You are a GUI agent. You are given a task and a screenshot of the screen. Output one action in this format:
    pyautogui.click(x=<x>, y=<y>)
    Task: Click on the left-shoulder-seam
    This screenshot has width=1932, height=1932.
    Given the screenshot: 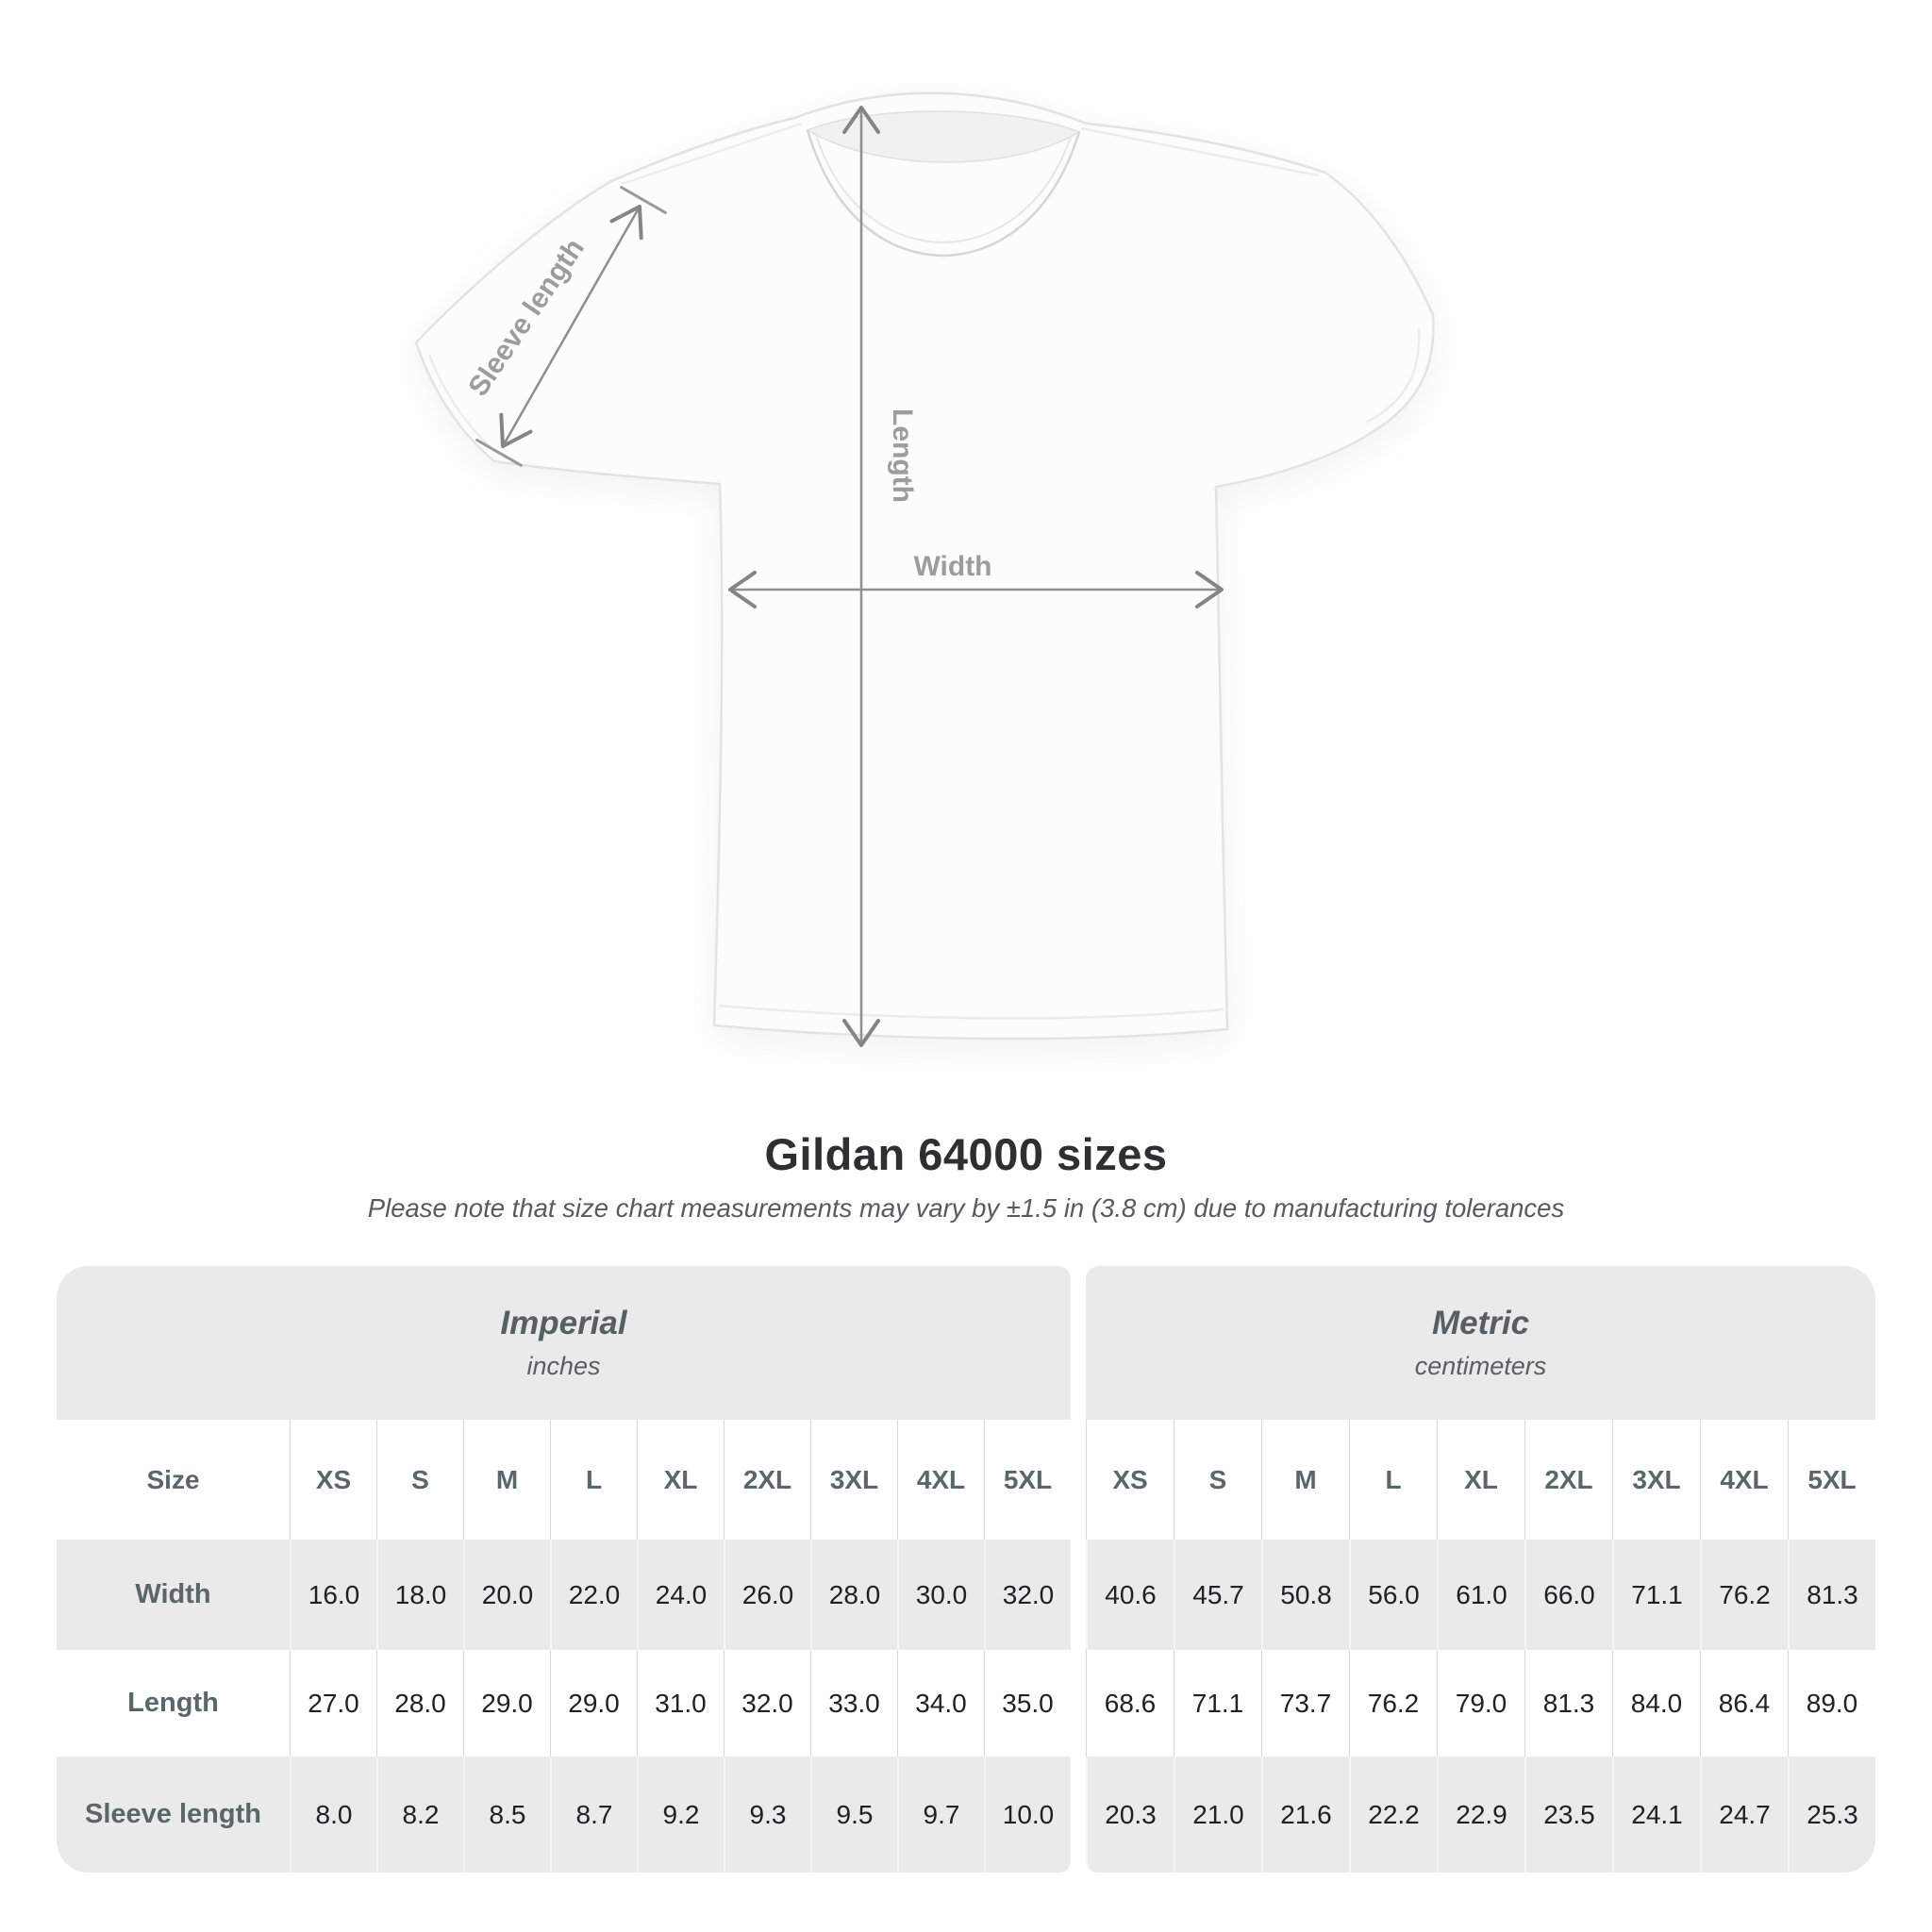 What is the action you would take?
    pyautogui.click(x=712, y=154)
    